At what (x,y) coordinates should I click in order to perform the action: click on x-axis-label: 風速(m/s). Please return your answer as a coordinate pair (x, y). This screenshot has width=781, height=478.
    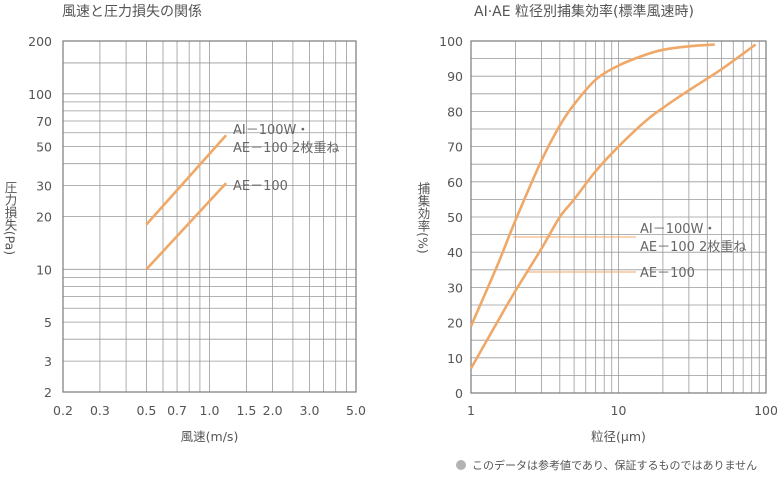
    Looking at the image, I should click on (210, 436).